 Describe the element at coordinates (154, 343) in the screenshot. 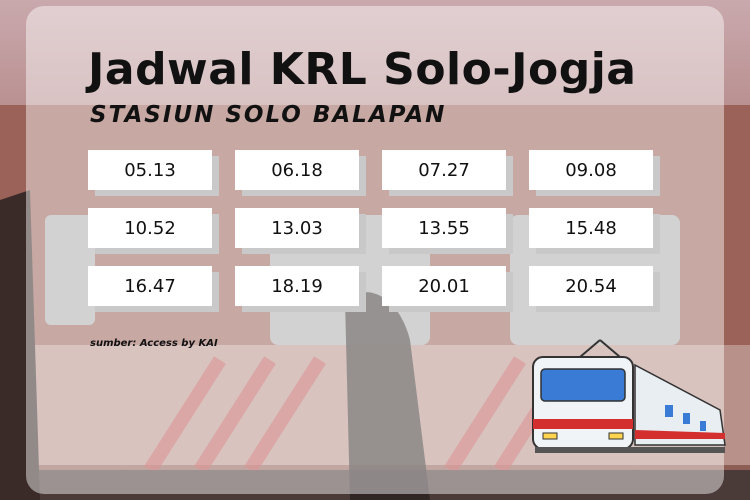

I see `source: sumber: Access by KAI` at that location.